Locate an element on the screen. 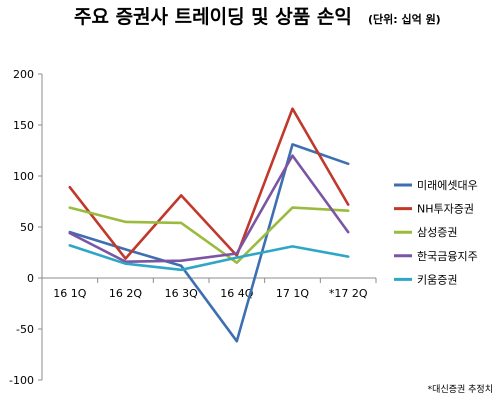  y-tick-label: -50 is located at coordinates (25, 329).